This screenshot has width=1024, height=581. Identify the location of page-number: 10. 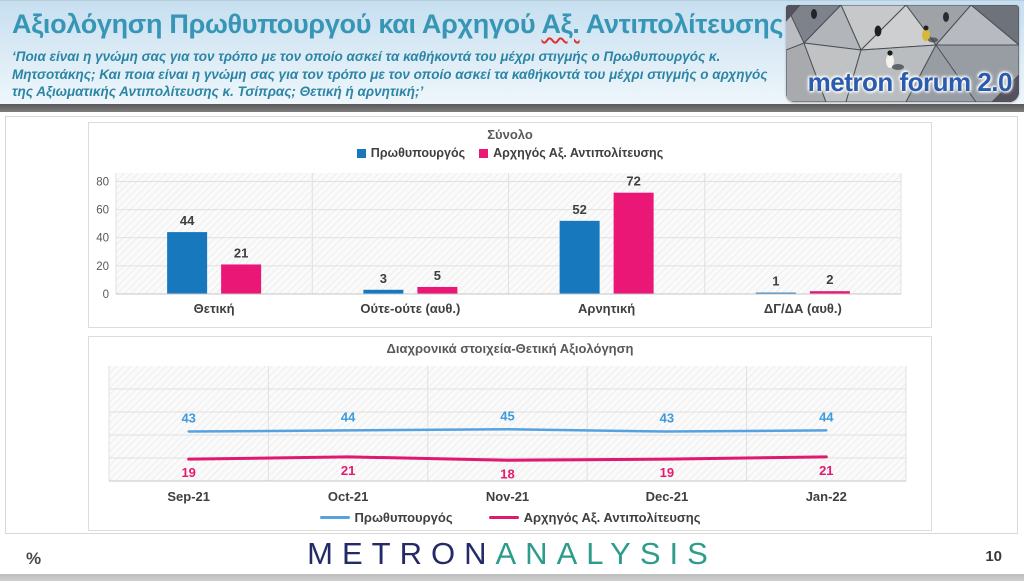
(993, 556).